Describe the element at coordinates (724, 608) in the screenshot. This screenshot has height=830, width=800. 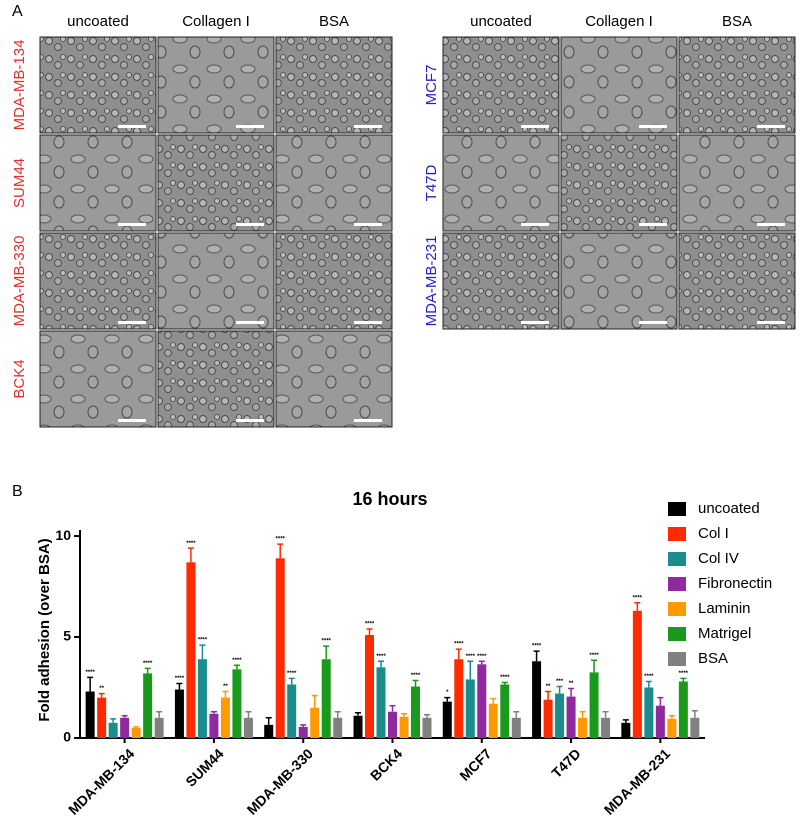
I see `legend-label: Laminin` at that location.